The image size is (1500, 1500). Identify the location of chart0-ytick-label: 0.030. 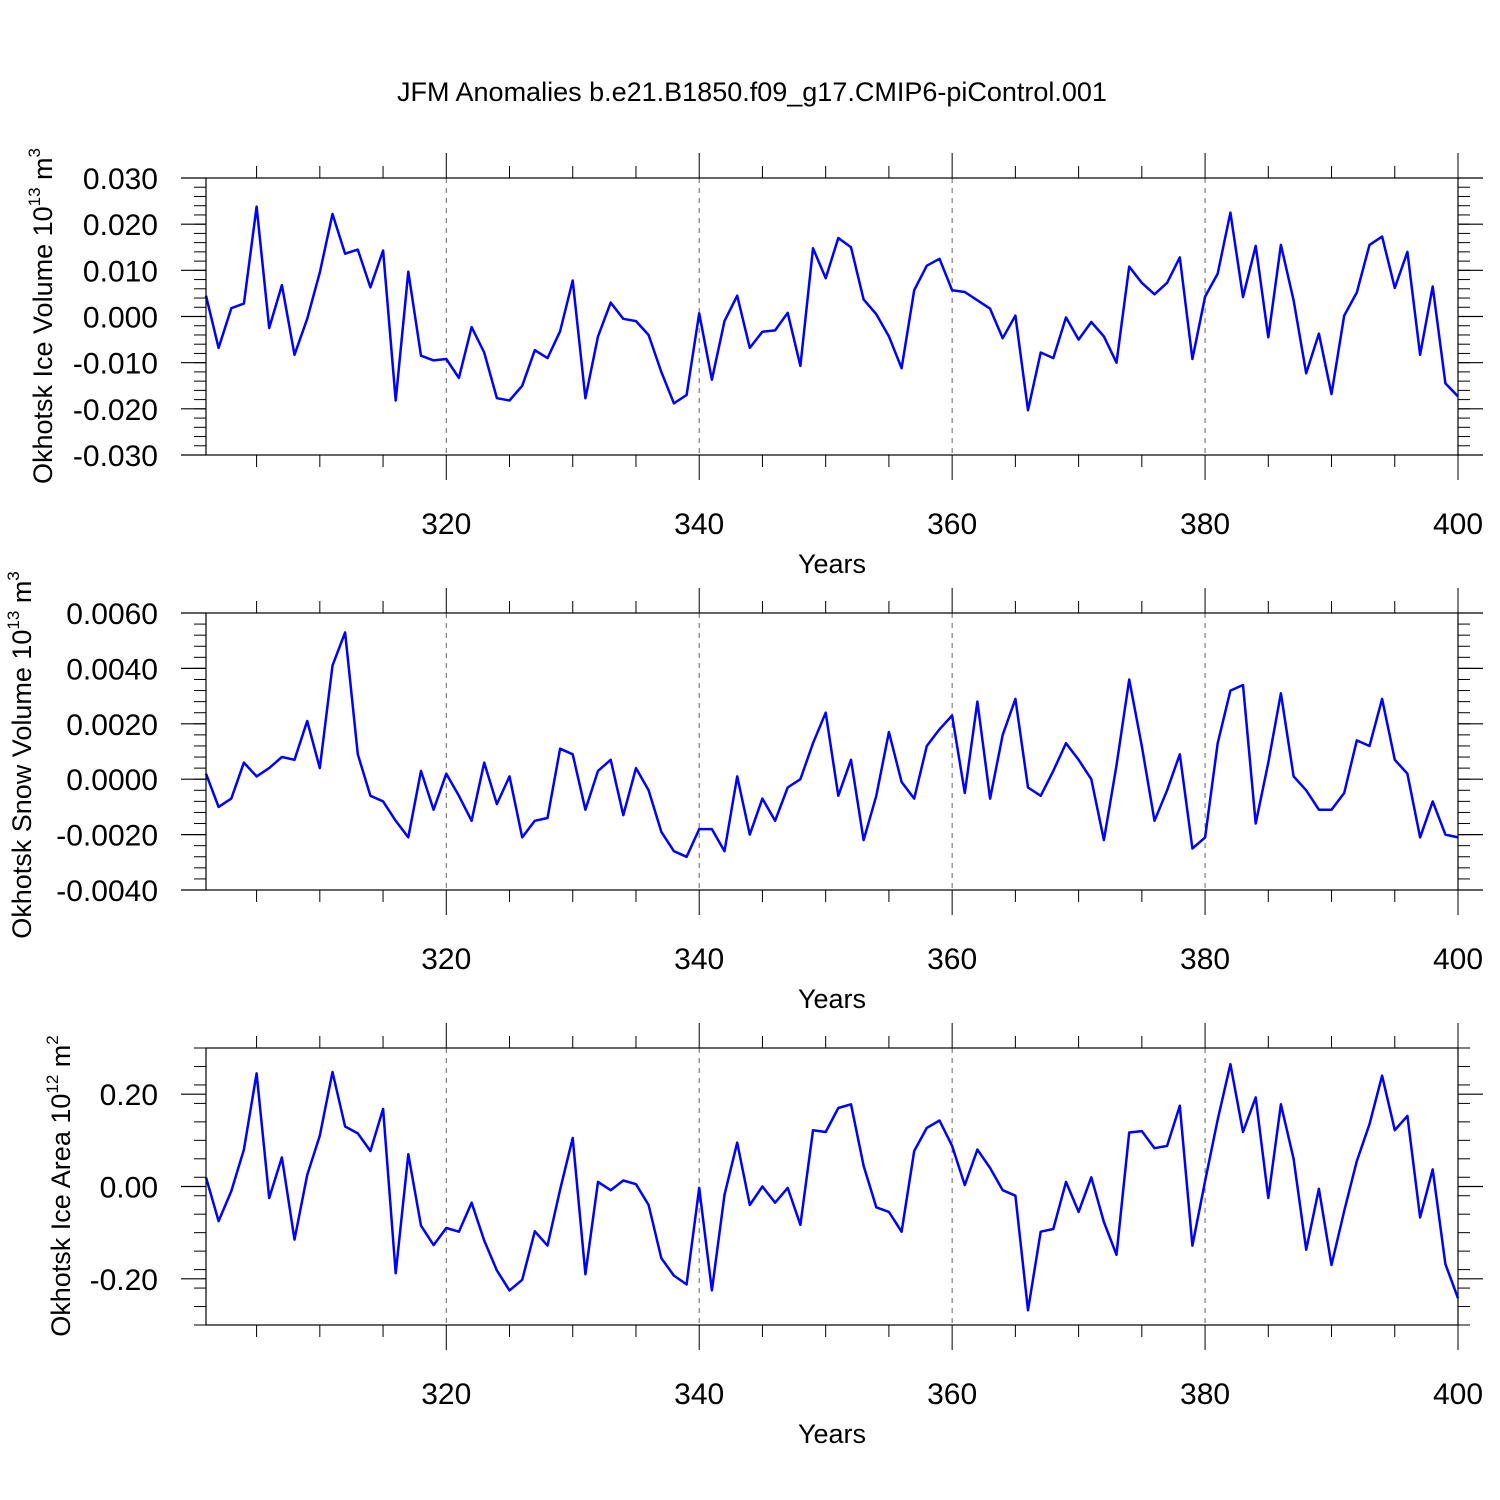
(120, 179).